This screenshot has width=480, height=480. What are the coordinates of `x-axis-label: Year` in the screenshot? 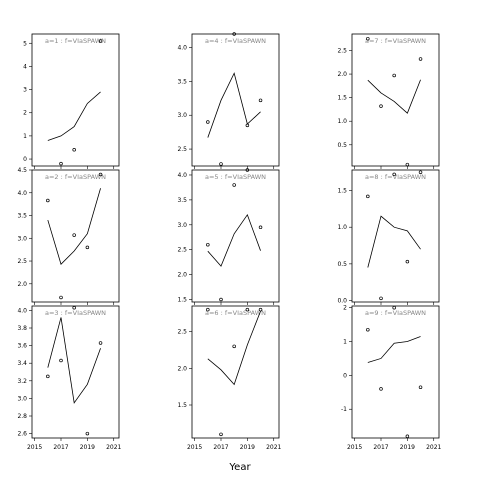 It's located at (239, 467).